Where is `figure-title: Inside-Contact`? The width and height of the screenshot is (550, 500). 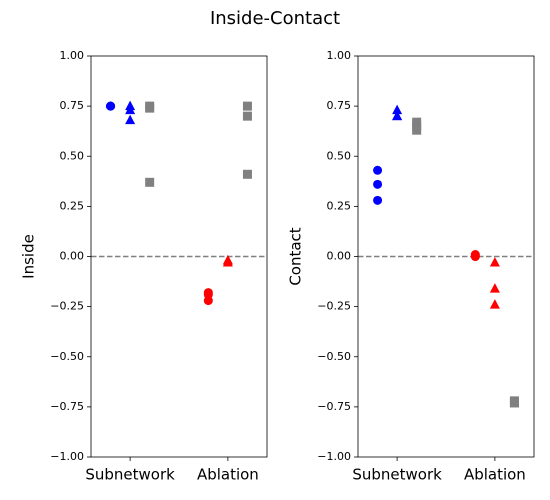
figure-title: Inside-Contact is located at coordinates (275, 18).